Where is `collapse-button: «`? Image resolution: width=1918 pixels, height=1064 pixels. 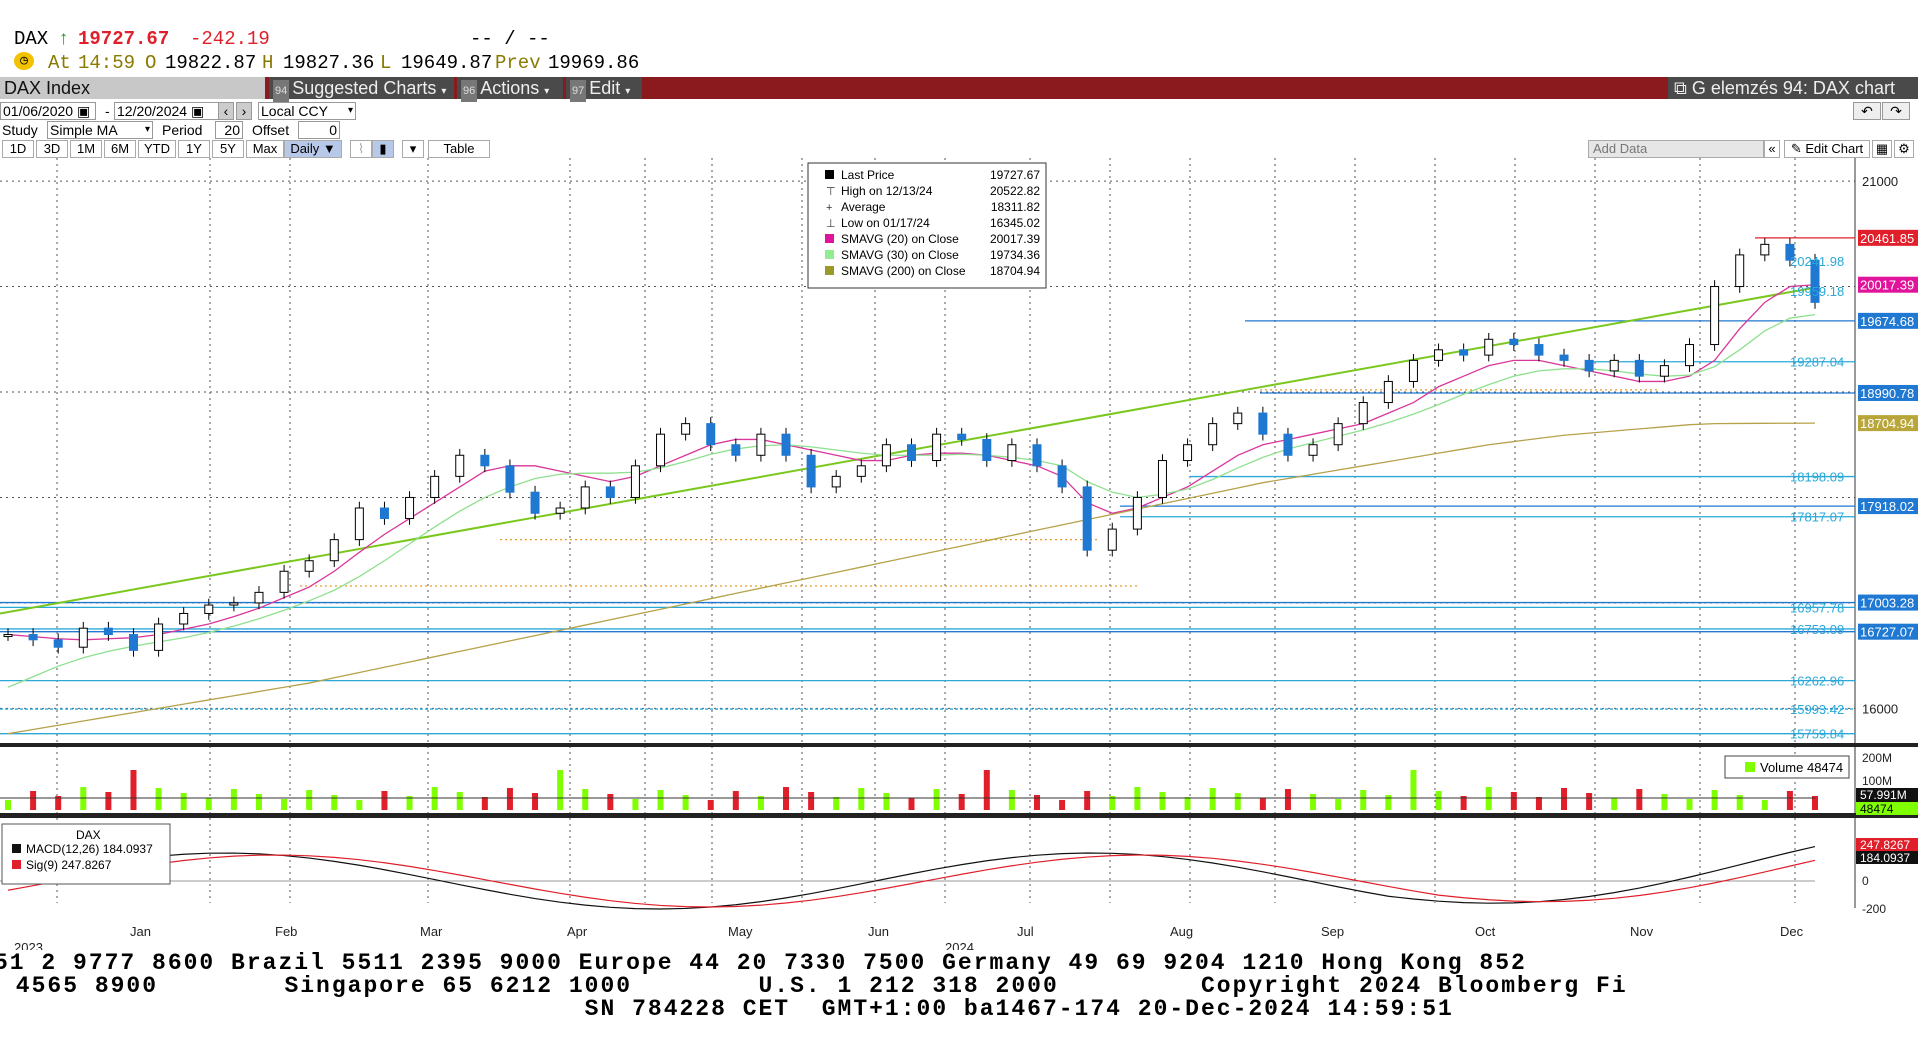
collapse-button: « is located at coordinates (1772, 149).